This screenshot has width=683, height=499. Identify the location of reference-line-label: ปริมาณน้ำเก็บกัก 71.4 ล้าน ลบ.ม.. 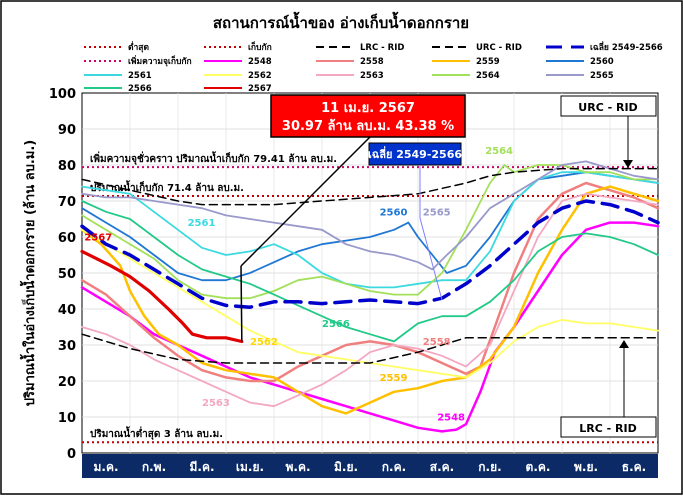
(167, 187).